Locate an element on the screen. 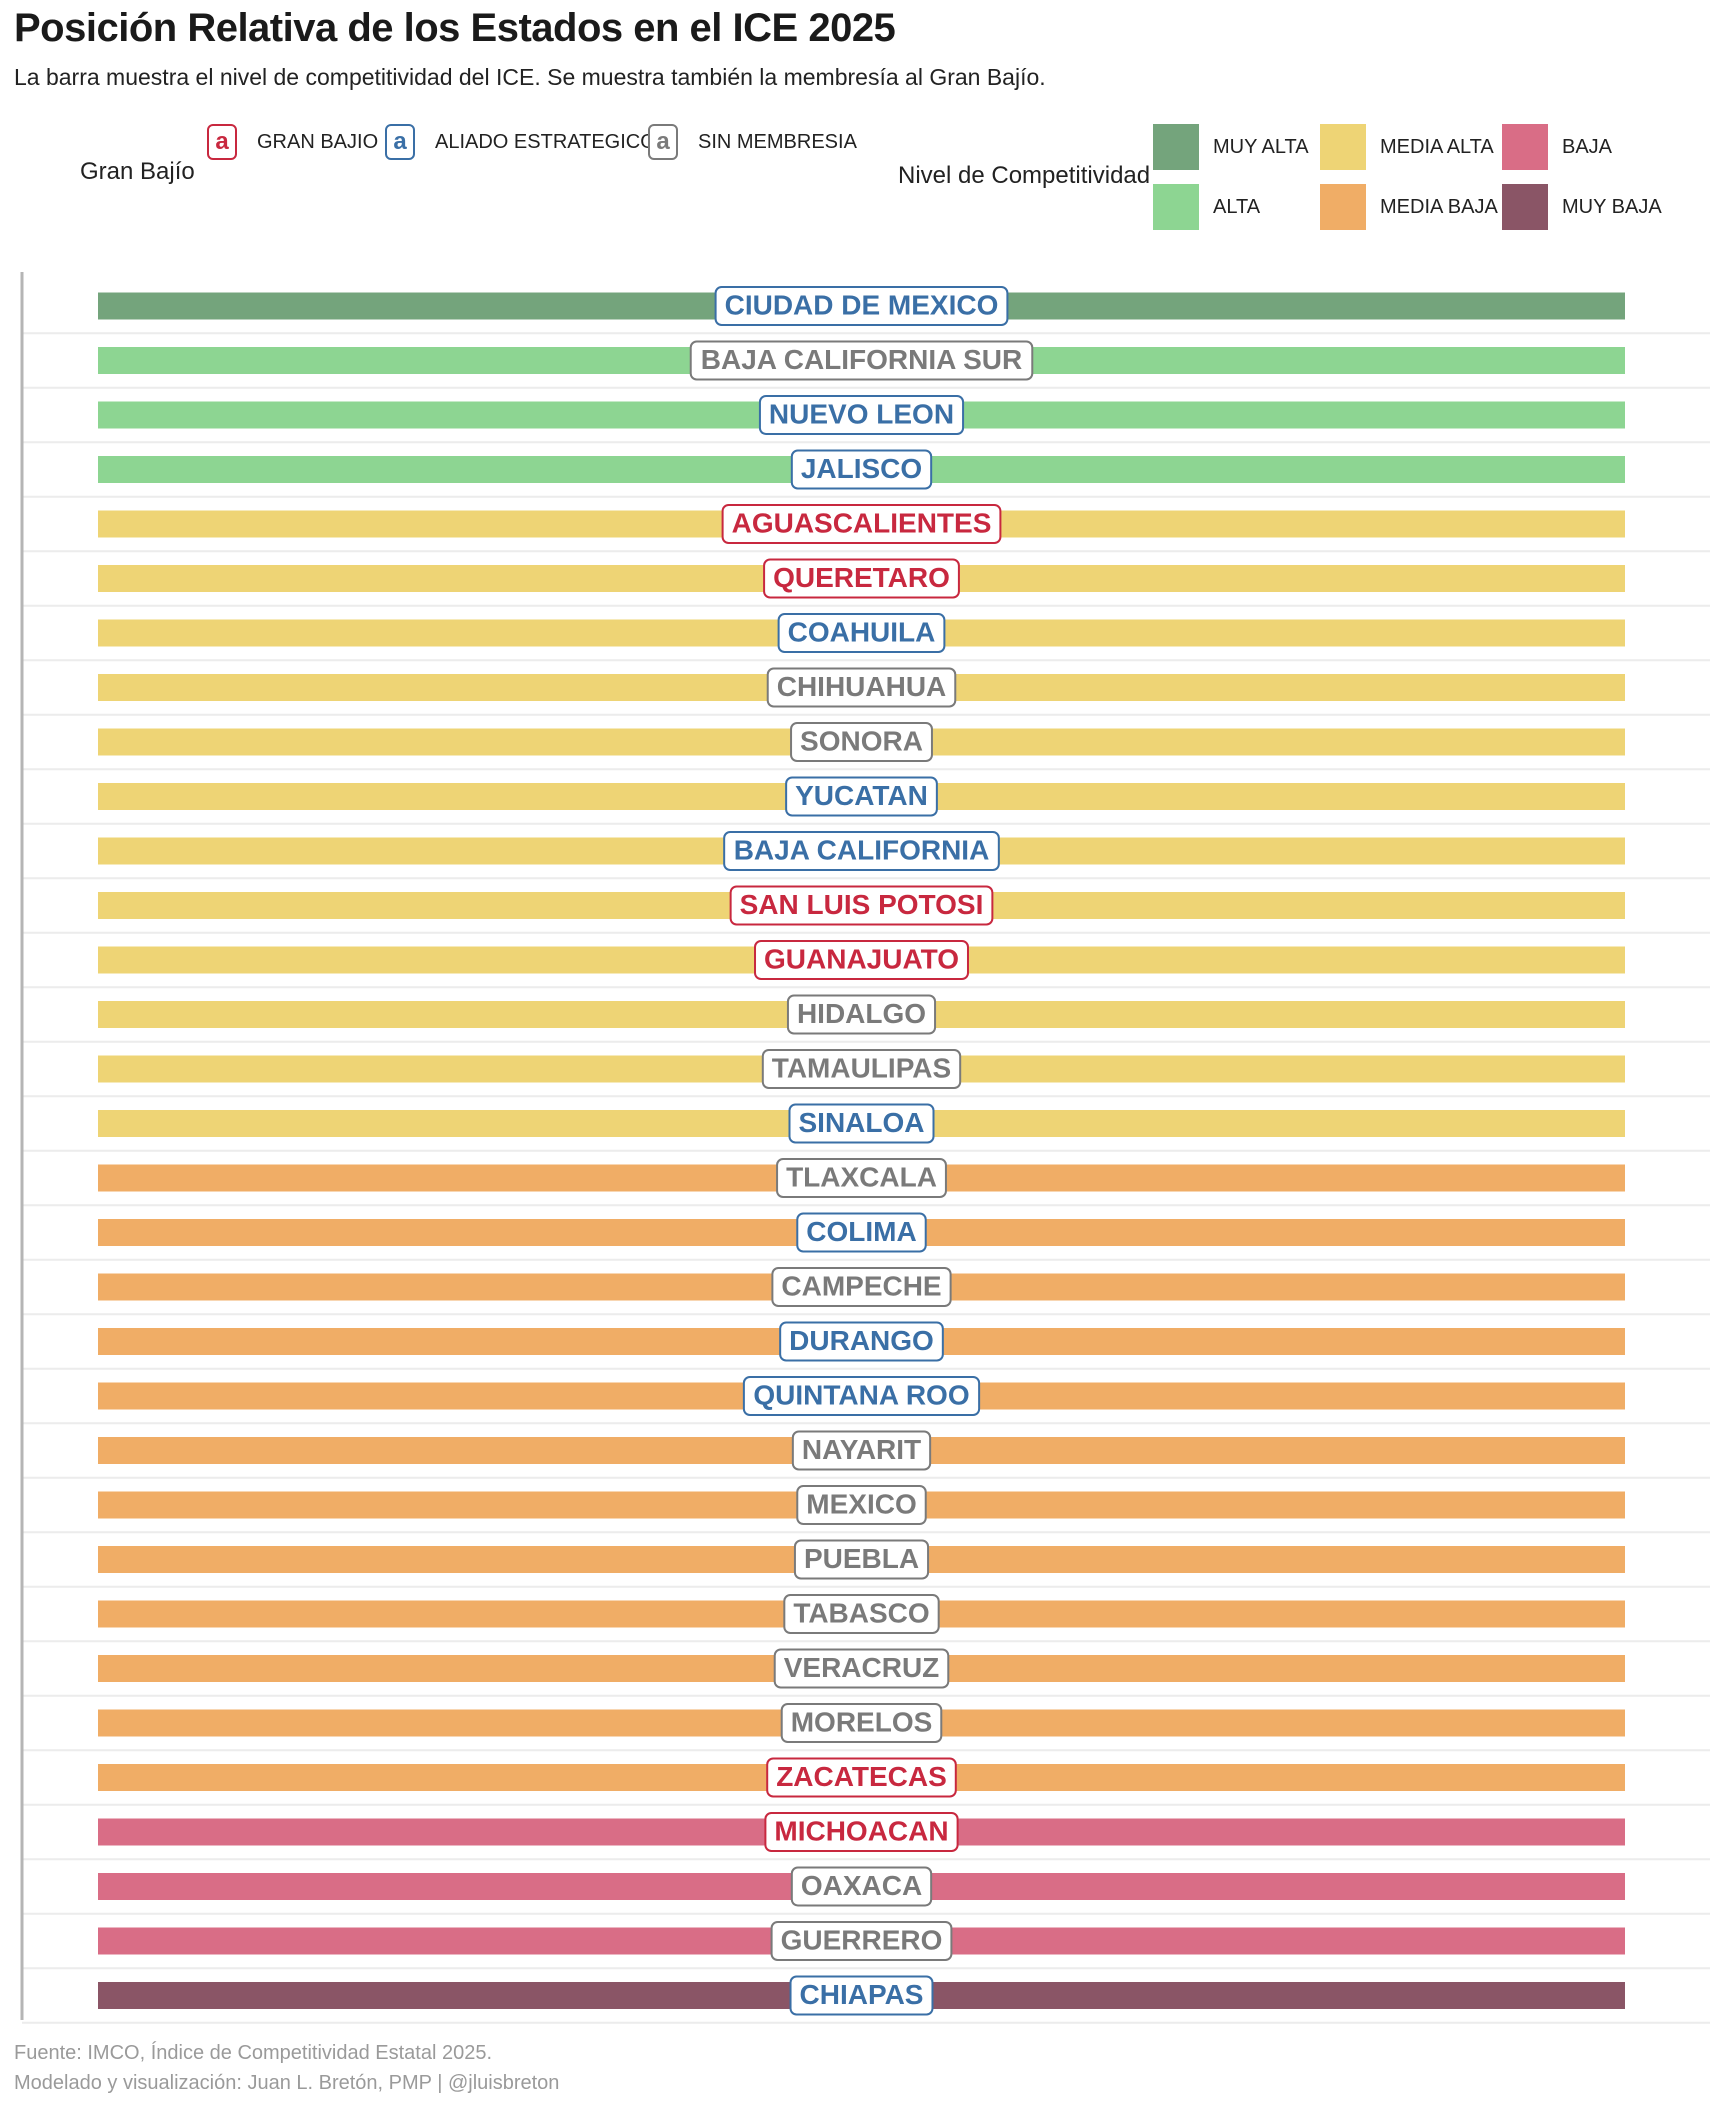 The image size is (1728, 2112). label-box-quintana-roo is located at coordinates (861, 1396).